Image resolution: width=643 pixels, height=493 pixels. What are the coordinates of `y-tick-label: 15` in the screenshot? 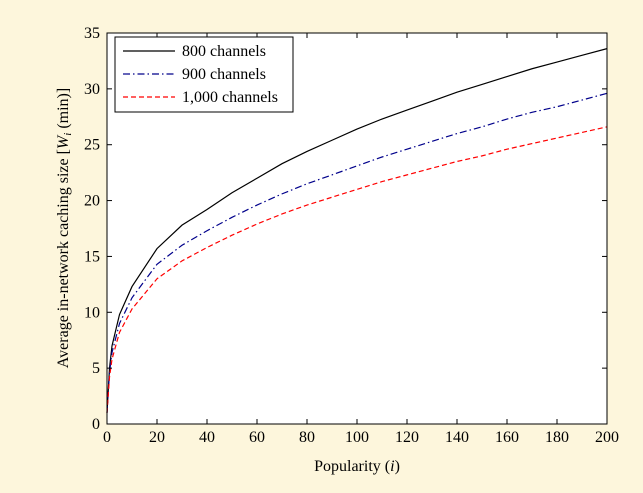 It's located at (92, 256).